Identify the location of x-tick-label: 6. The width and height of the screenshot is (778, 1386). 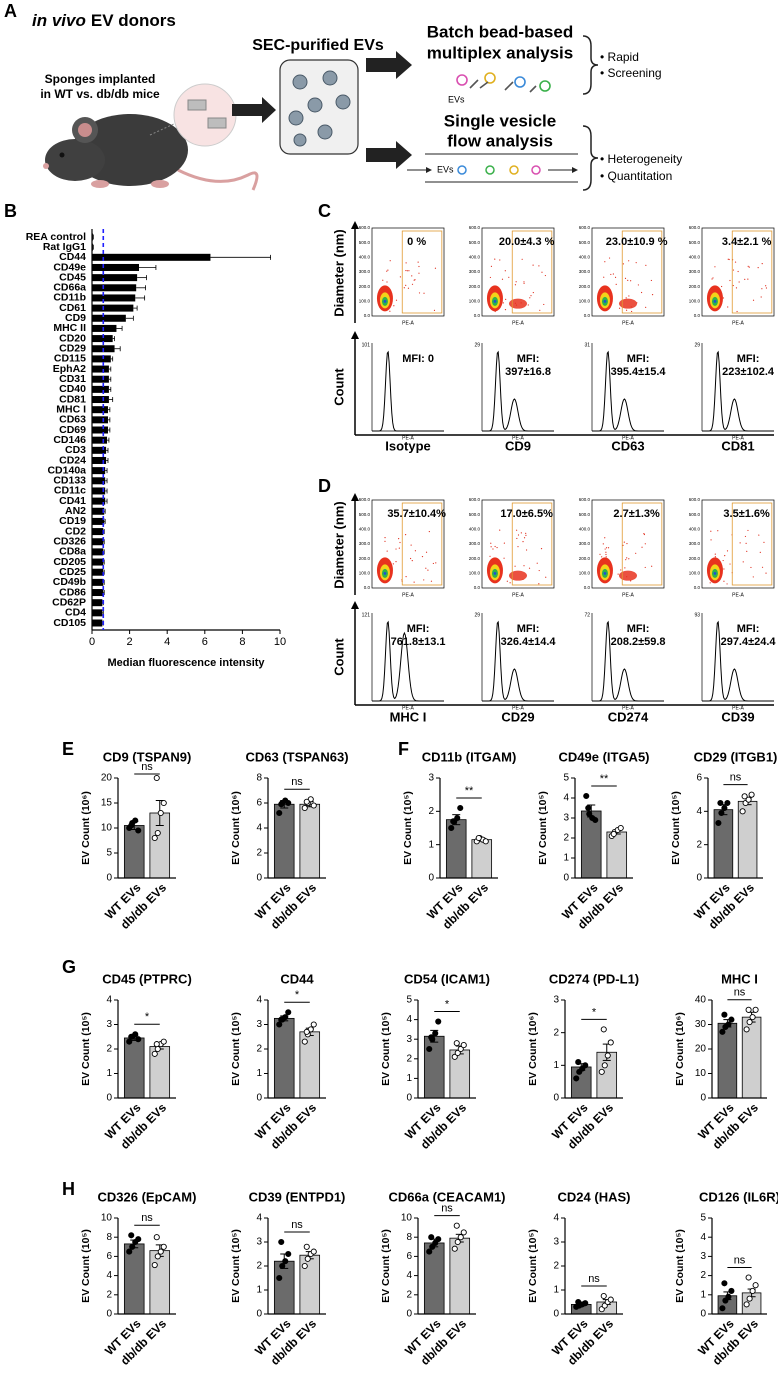
(205, 642).